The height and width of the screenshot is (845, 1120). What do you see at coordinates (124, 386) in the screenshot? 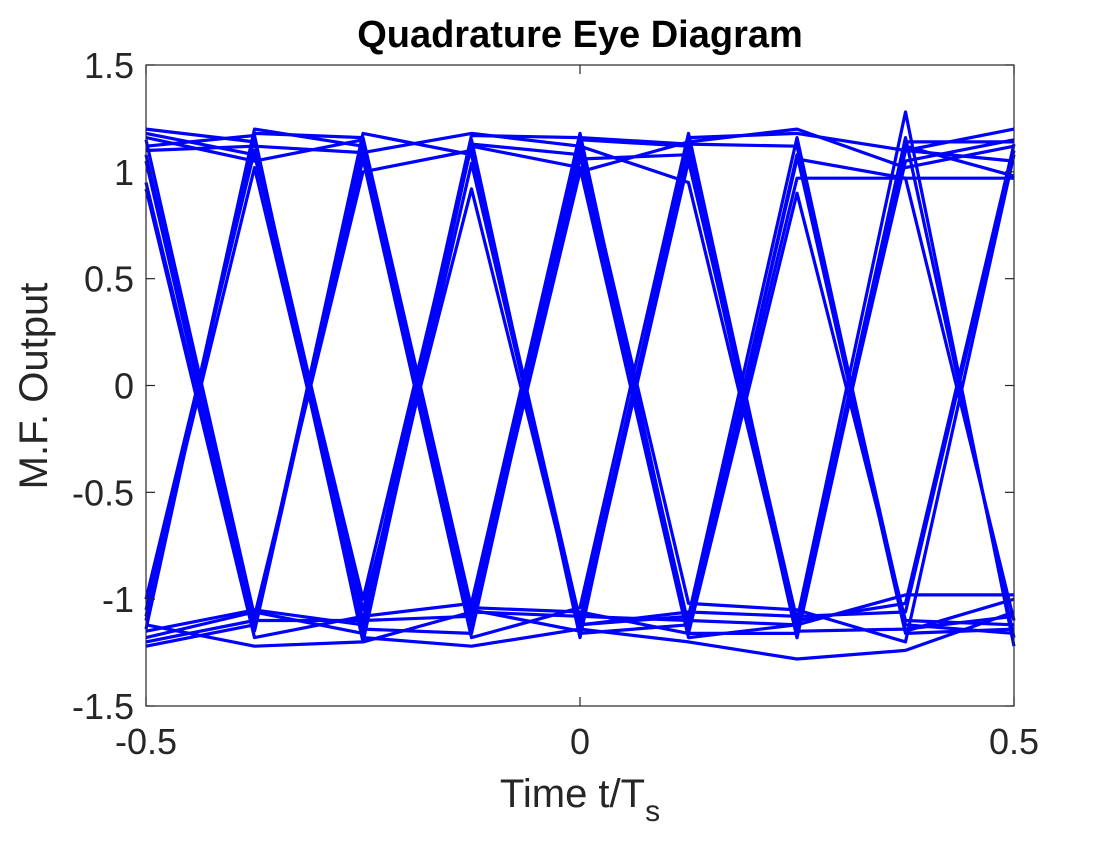
I see `y-tick-label: 0` at bounding box center [124, 386].